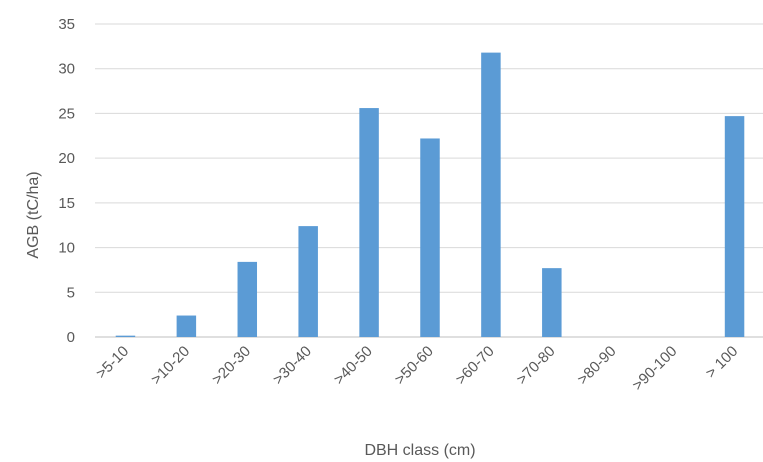 The width and height of the screenshot is (763, 462). I want to click on x-tick-label: >20-30, so click(231, 365).